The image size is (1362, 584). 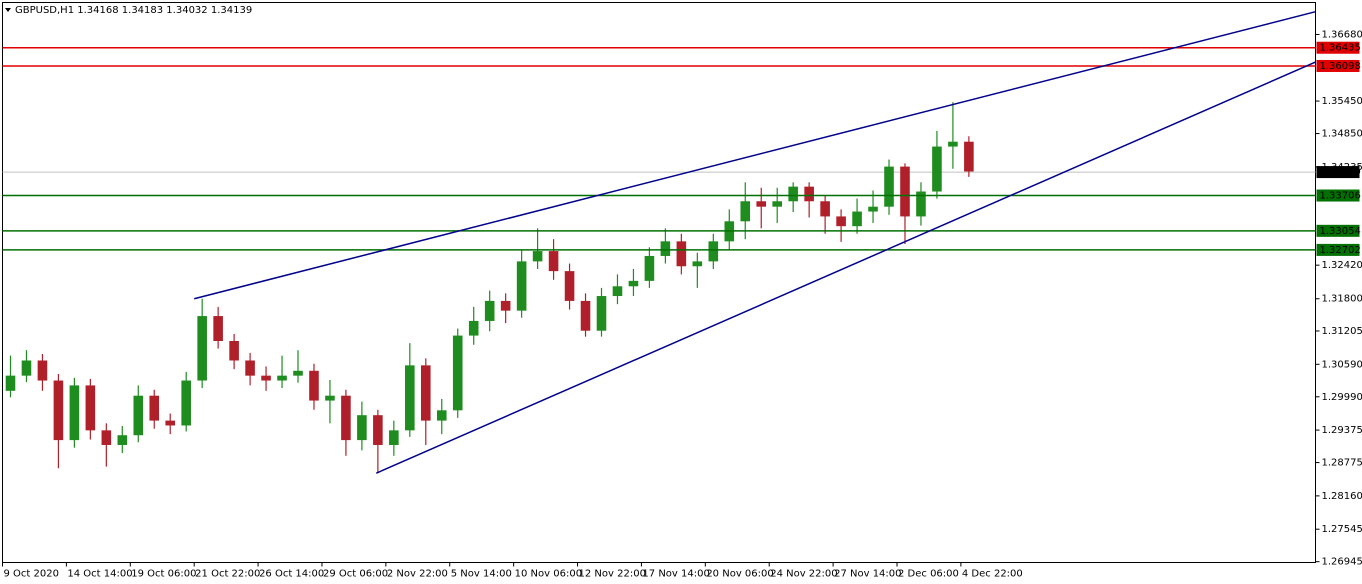 I want to click on y-tick-label: 1.27545, so click(x=1342, y=529).